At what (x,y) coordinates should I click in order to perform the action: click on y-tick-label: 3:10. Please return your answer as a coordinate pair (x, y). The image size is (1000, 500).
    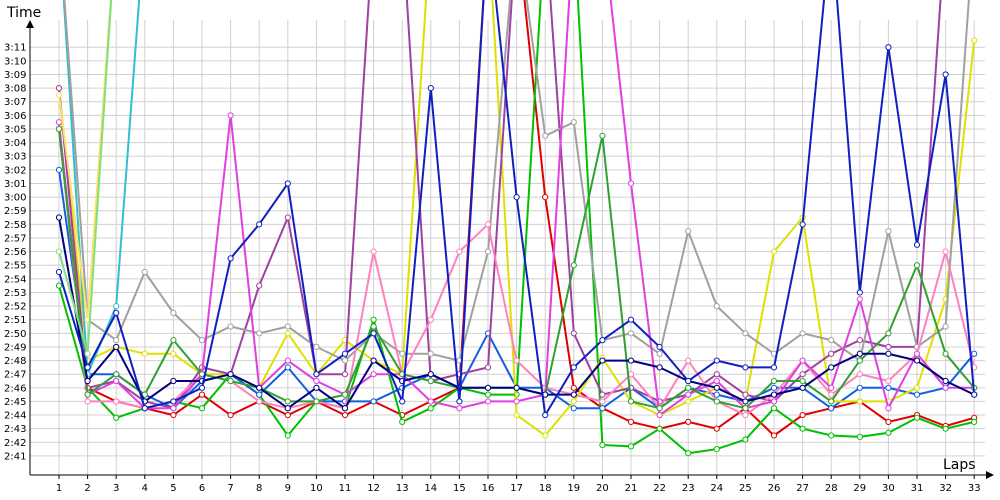
    Looking at the image, I should click on (15, 61).